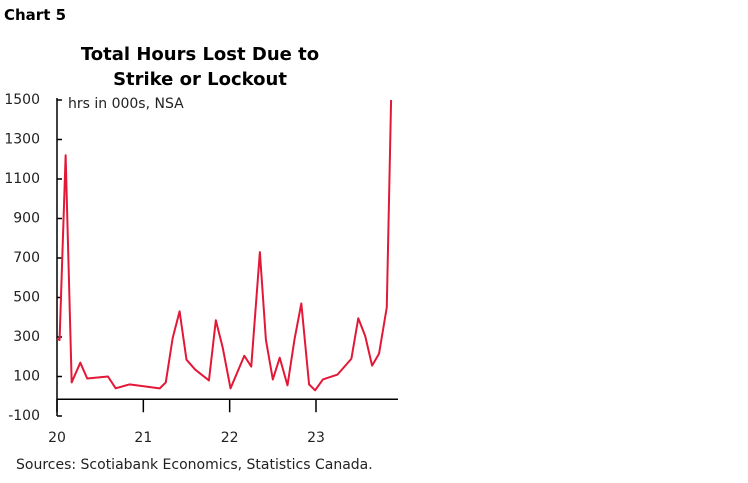  Describe the element at coordinates (26, 337) in the screenshot. I see `y-tick-label: 300` at that location.